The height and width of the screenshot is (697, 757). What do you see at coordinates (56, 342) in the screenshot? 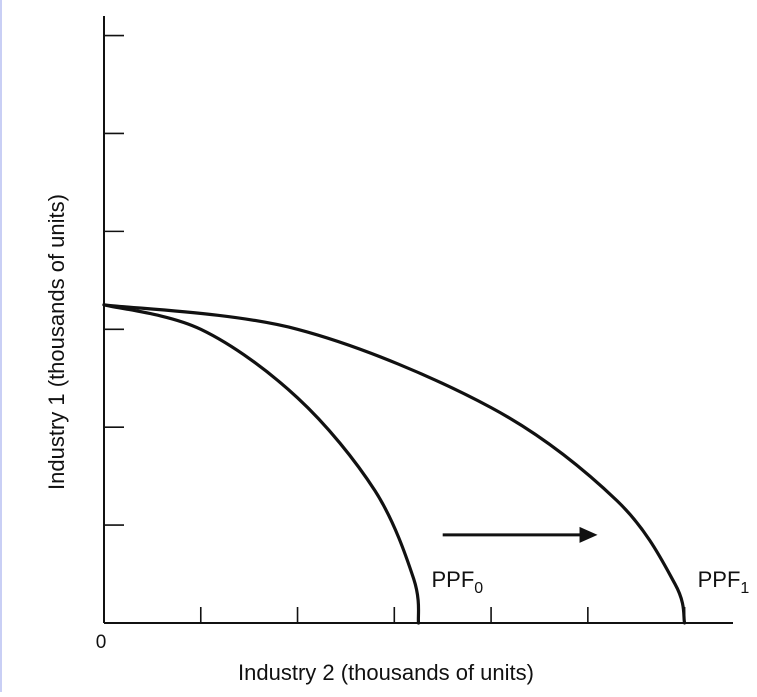
I see `y-axis-label: Industry 1 (thousands of units)` at bounding box center [56, 342].